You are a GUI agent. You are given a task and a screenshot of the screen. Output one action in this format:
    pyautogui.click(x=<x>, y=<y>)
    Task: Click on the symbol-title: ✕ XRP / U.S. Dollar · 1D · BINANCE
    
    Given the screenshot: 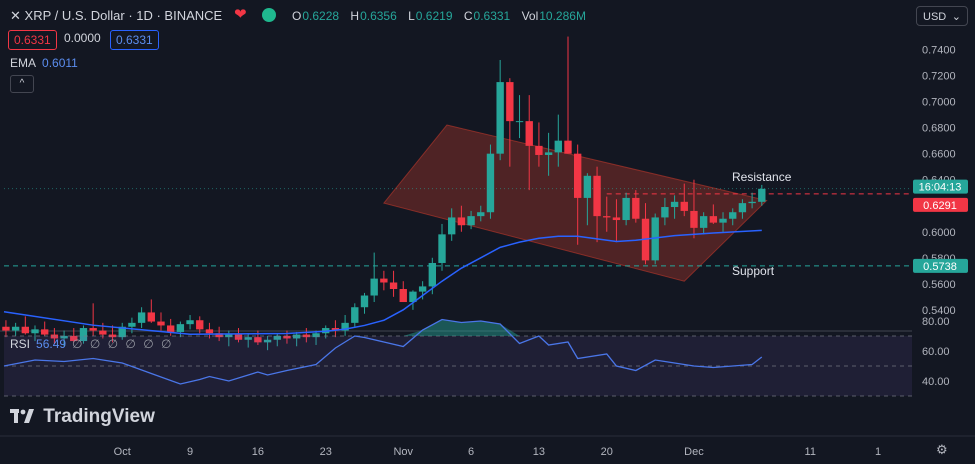 What is the action you would take?
    pyautogui.click(x=116, y=16)
    